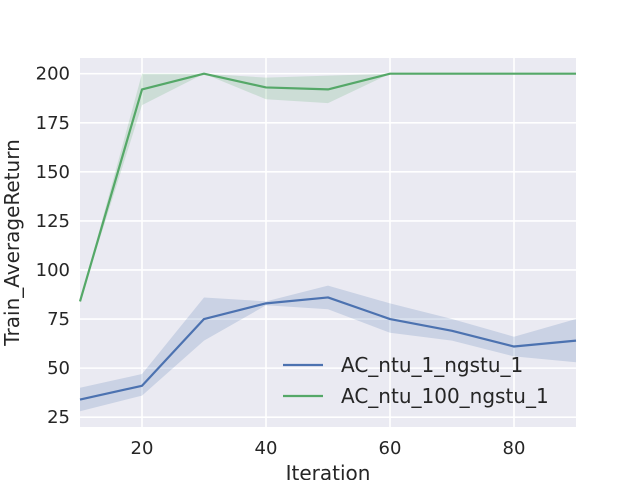  I want to click on legend-label-1: AC_ntu_1_ngstu_1, so click(432, 365).